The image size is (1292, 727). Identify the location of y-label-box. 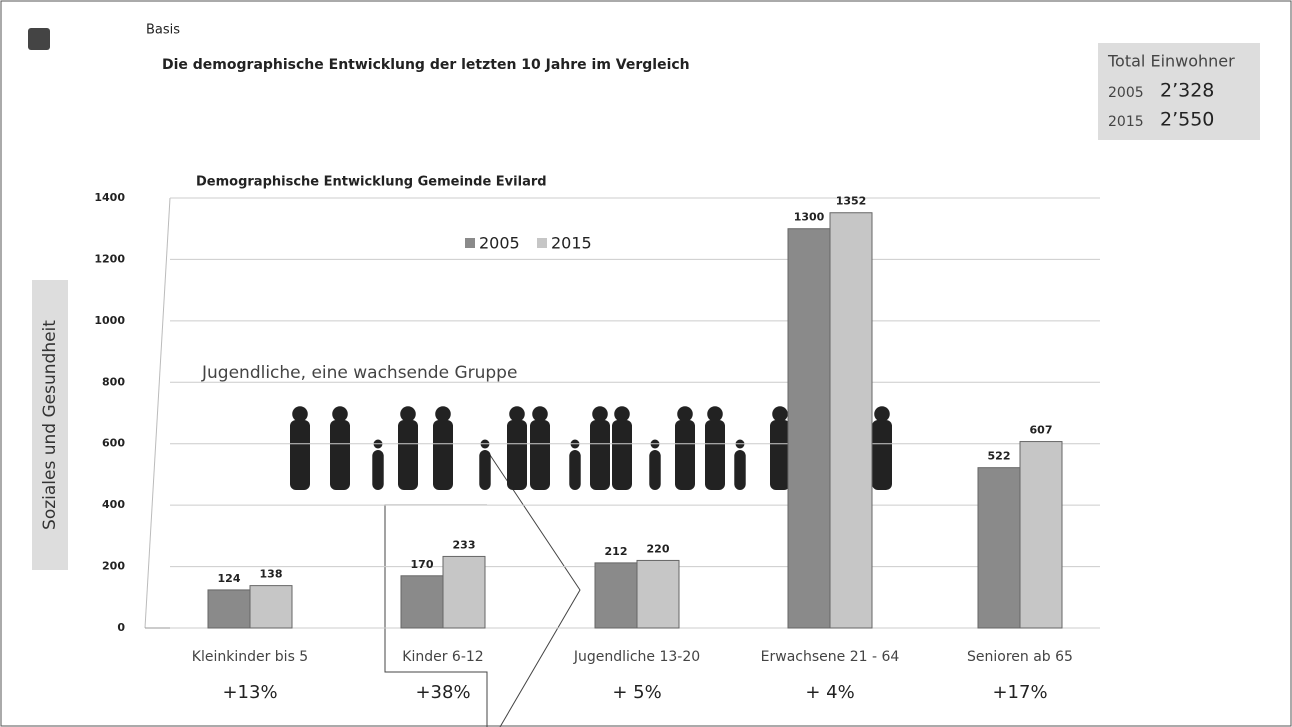
(50, 425).